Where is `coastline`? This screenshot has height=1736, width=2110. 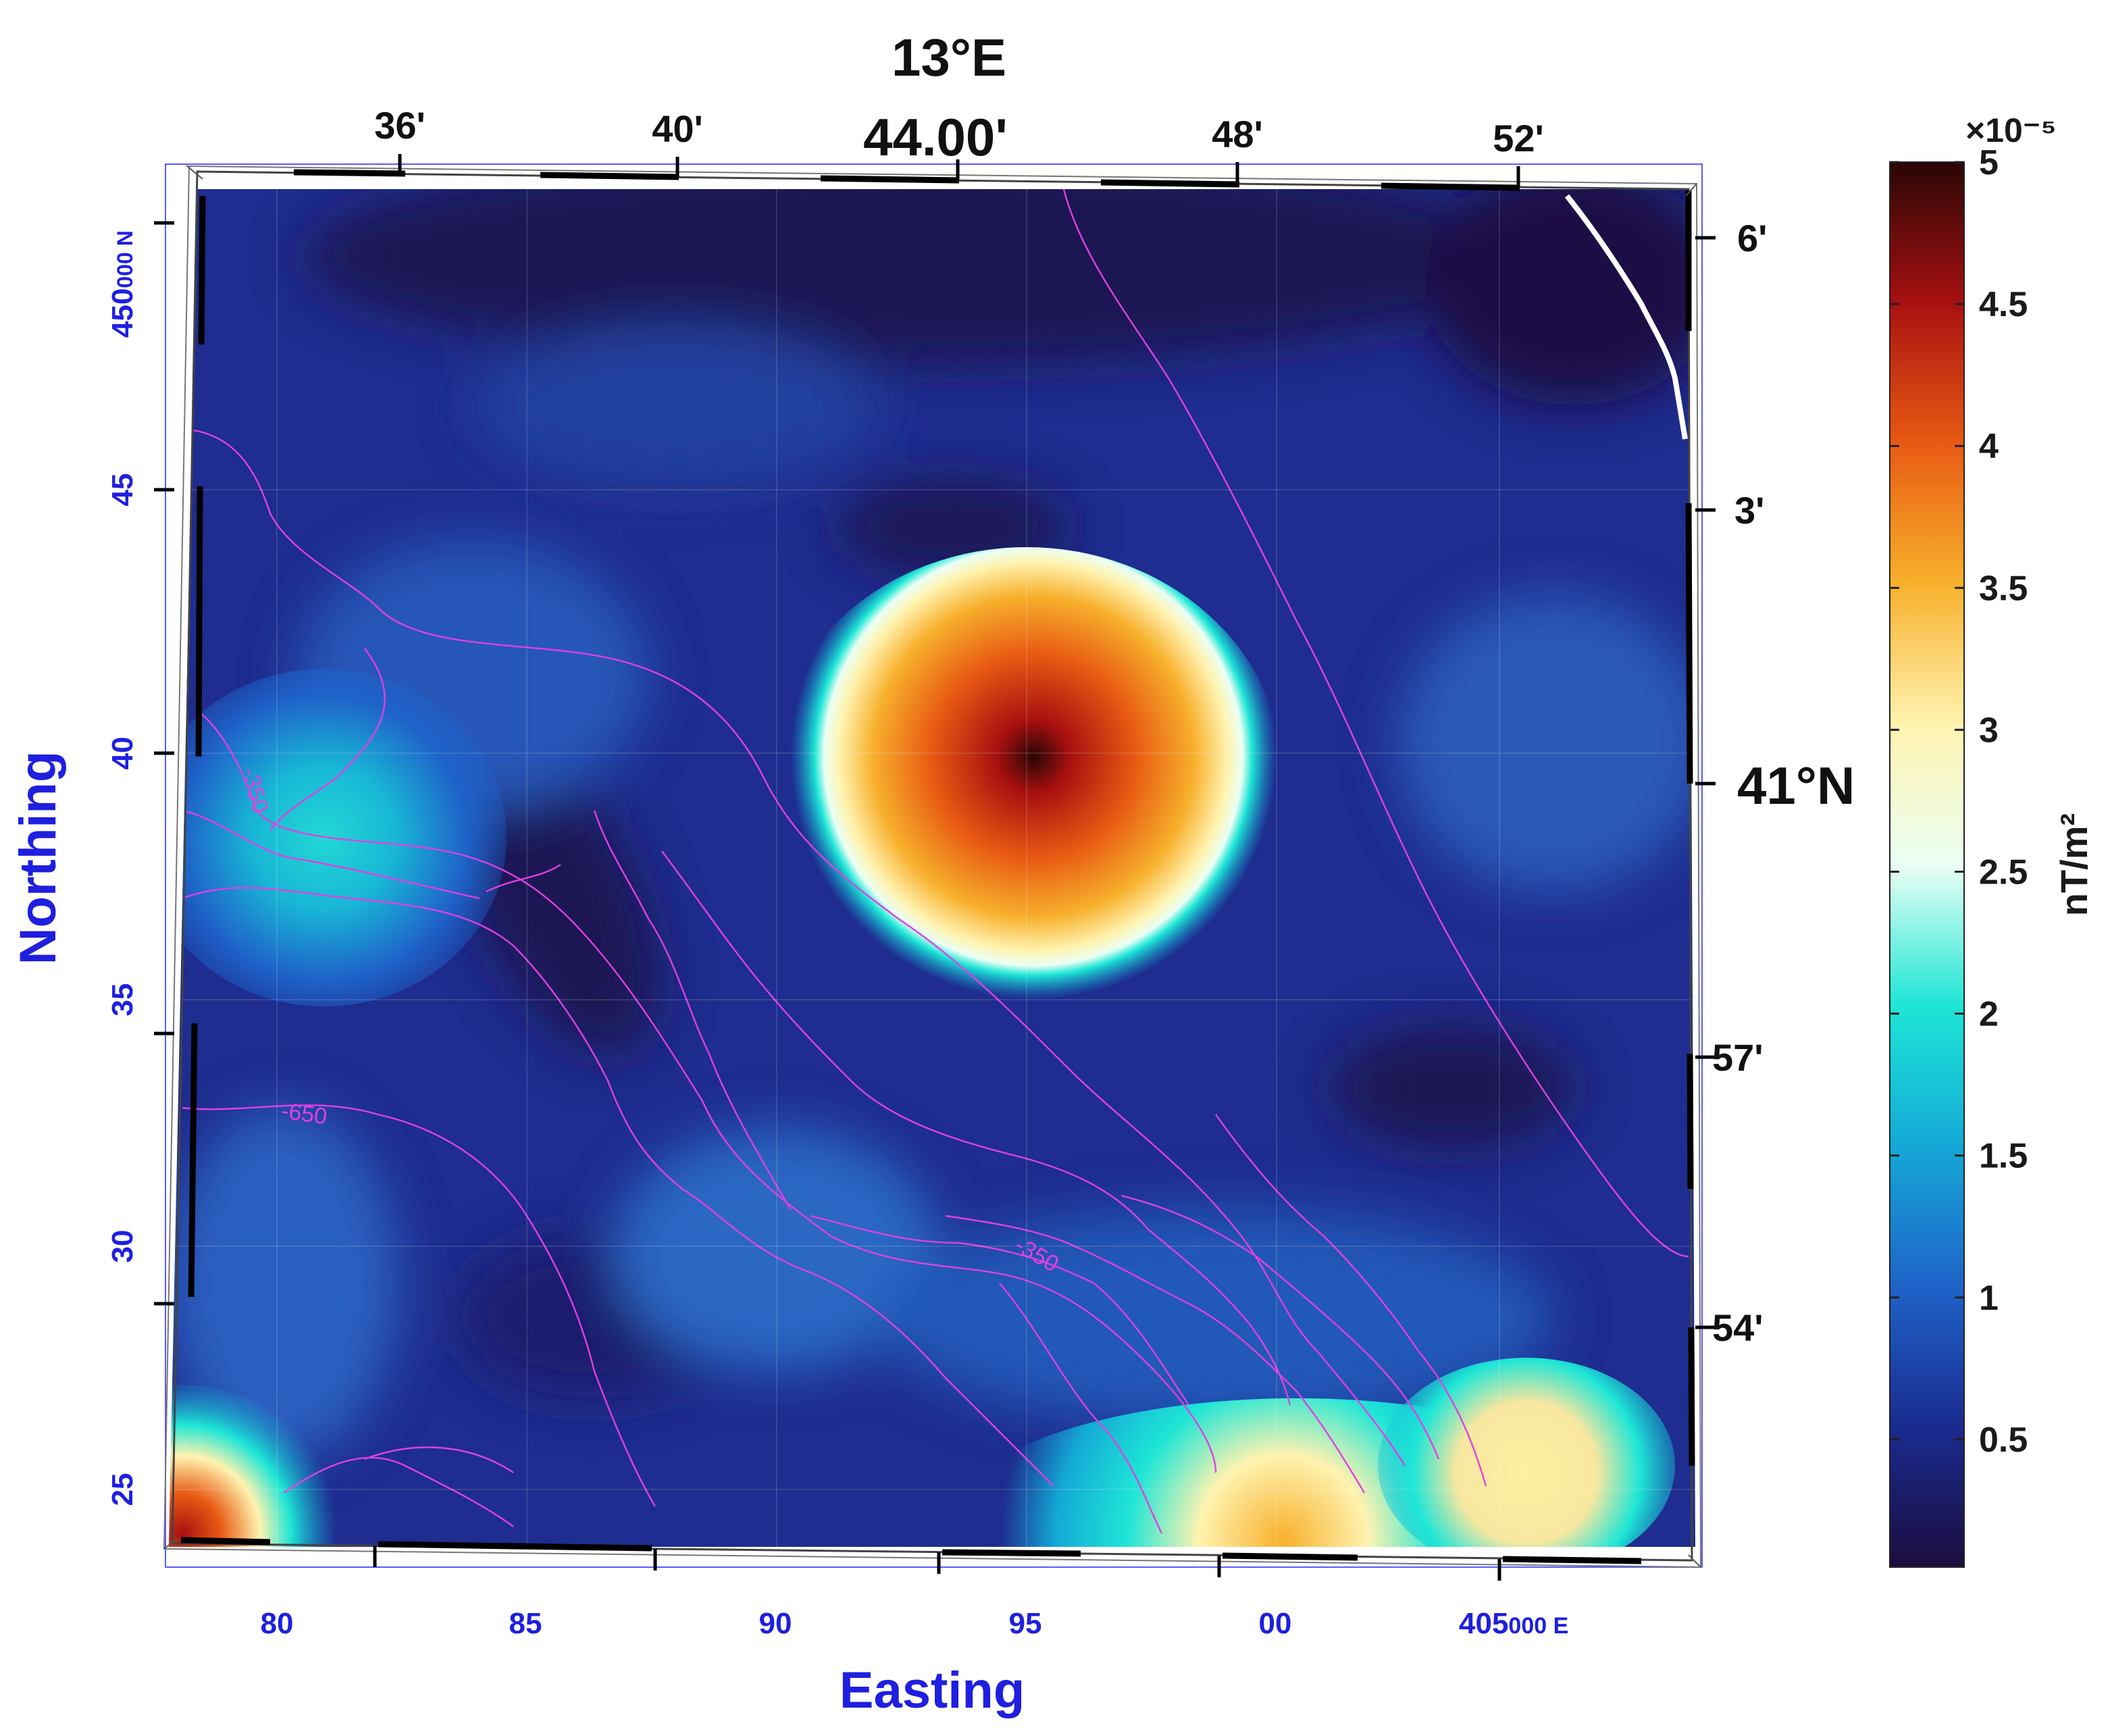 coastline is located at coordinates (1626, 317).